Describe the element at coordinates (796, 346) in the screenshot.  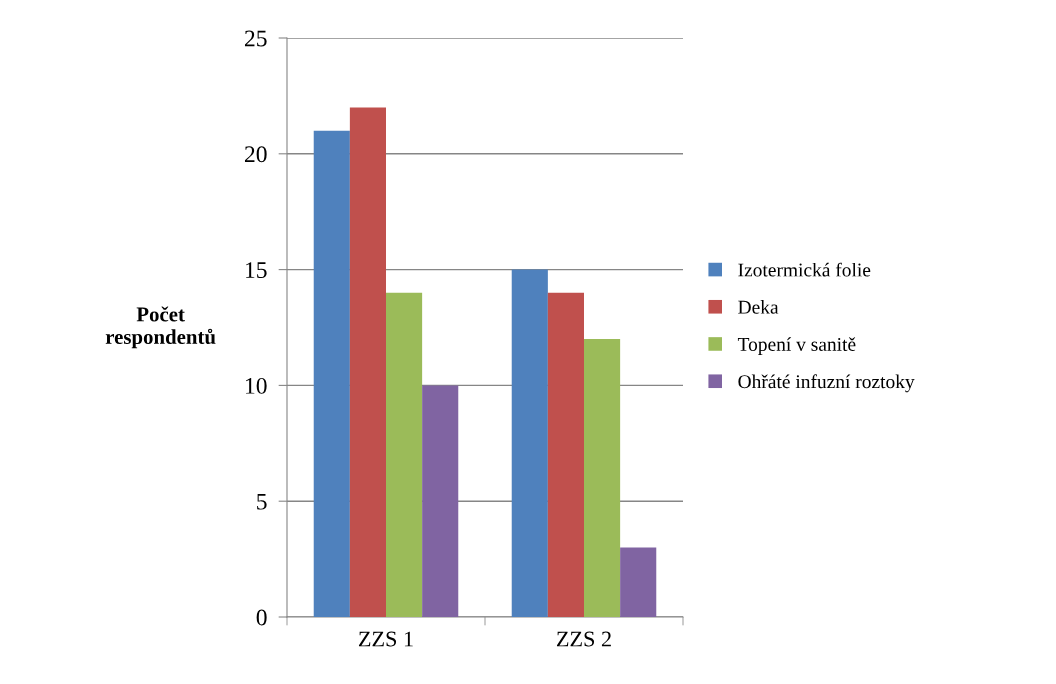
I see `legend-label: Topení v sanitě` at that location.